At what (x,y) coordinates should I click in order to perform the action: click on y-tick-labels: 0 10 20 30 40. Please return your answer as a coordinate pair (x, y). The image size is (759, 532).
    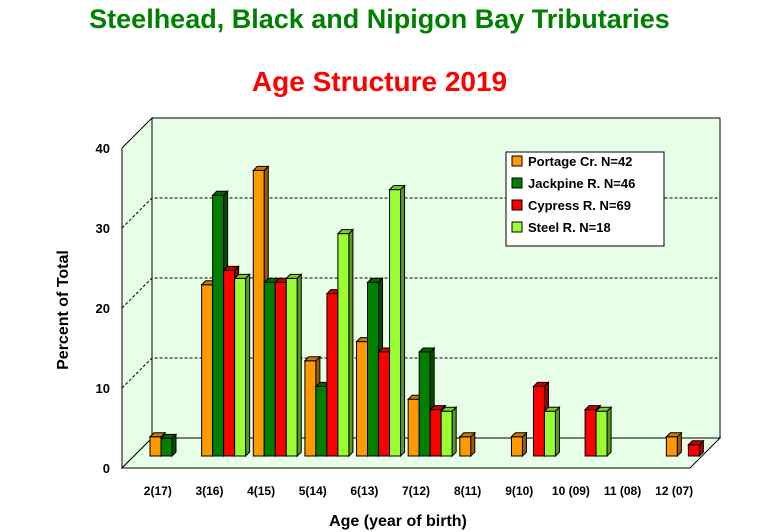
    Looking at the image, I should click on (103, 308).